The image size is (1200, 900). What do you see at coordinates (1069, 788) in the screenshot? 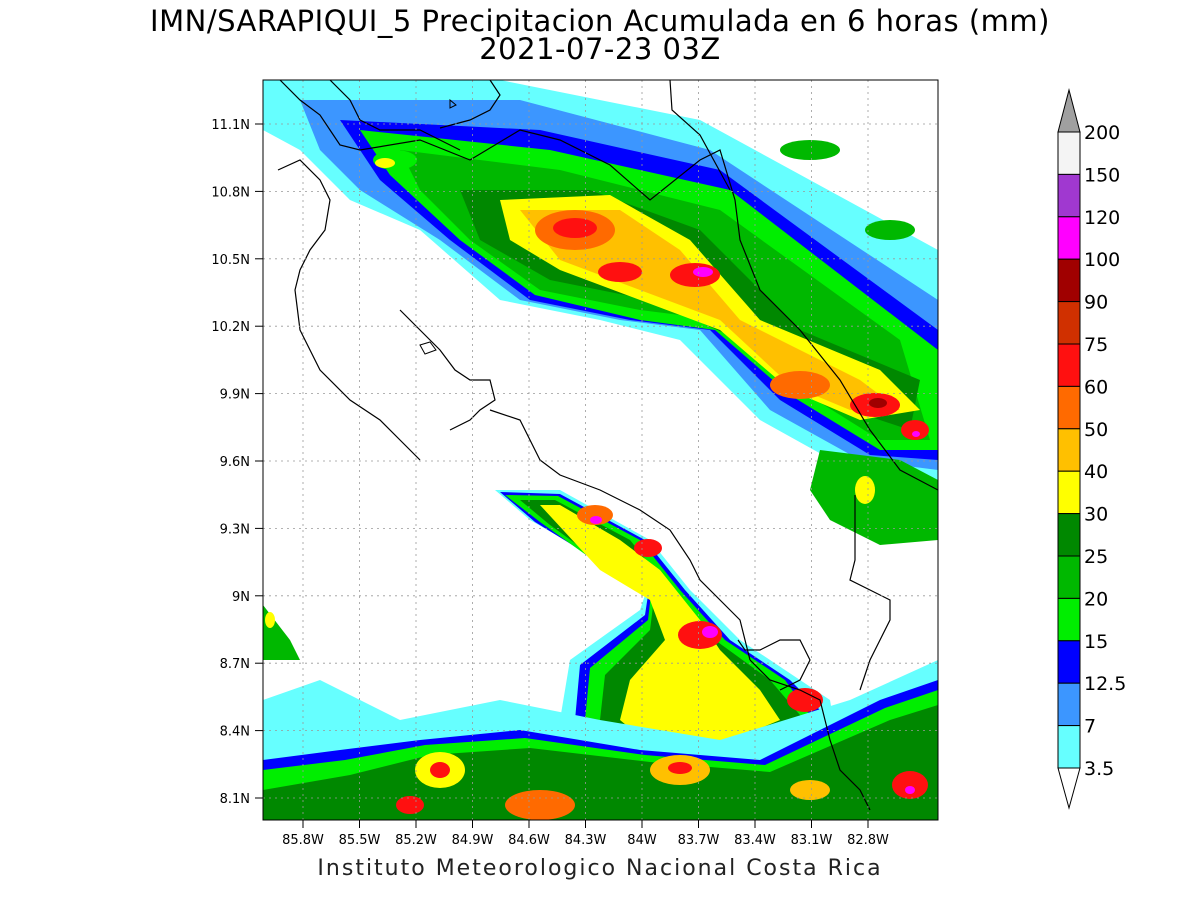
I see `legend-bottom-arrow` at bounding box center [1069, 788].